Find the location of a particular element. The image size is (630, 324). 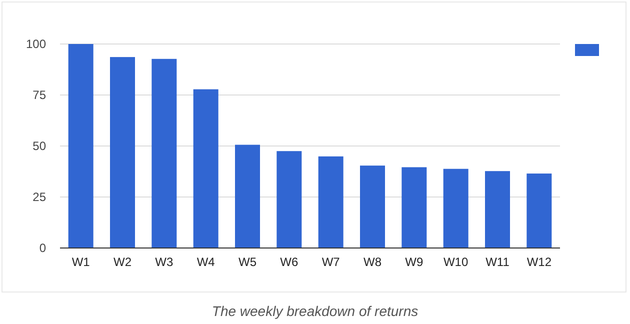

x-tick-label: W6 is located at coordinates (289, 262).